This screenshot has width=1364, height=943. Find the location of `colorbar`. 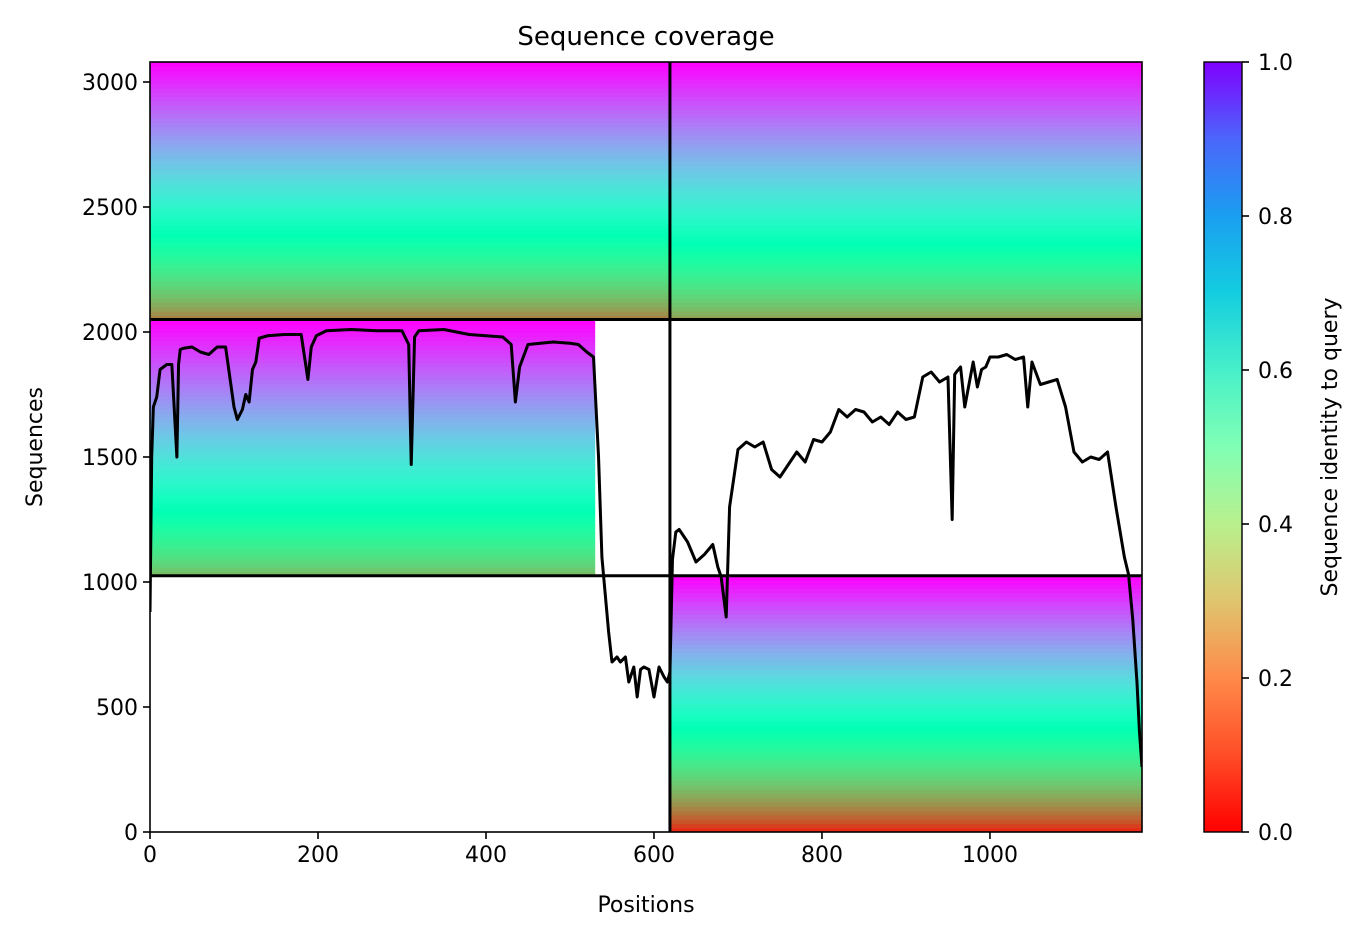

colorbar is located at coordinates (1223, 447).